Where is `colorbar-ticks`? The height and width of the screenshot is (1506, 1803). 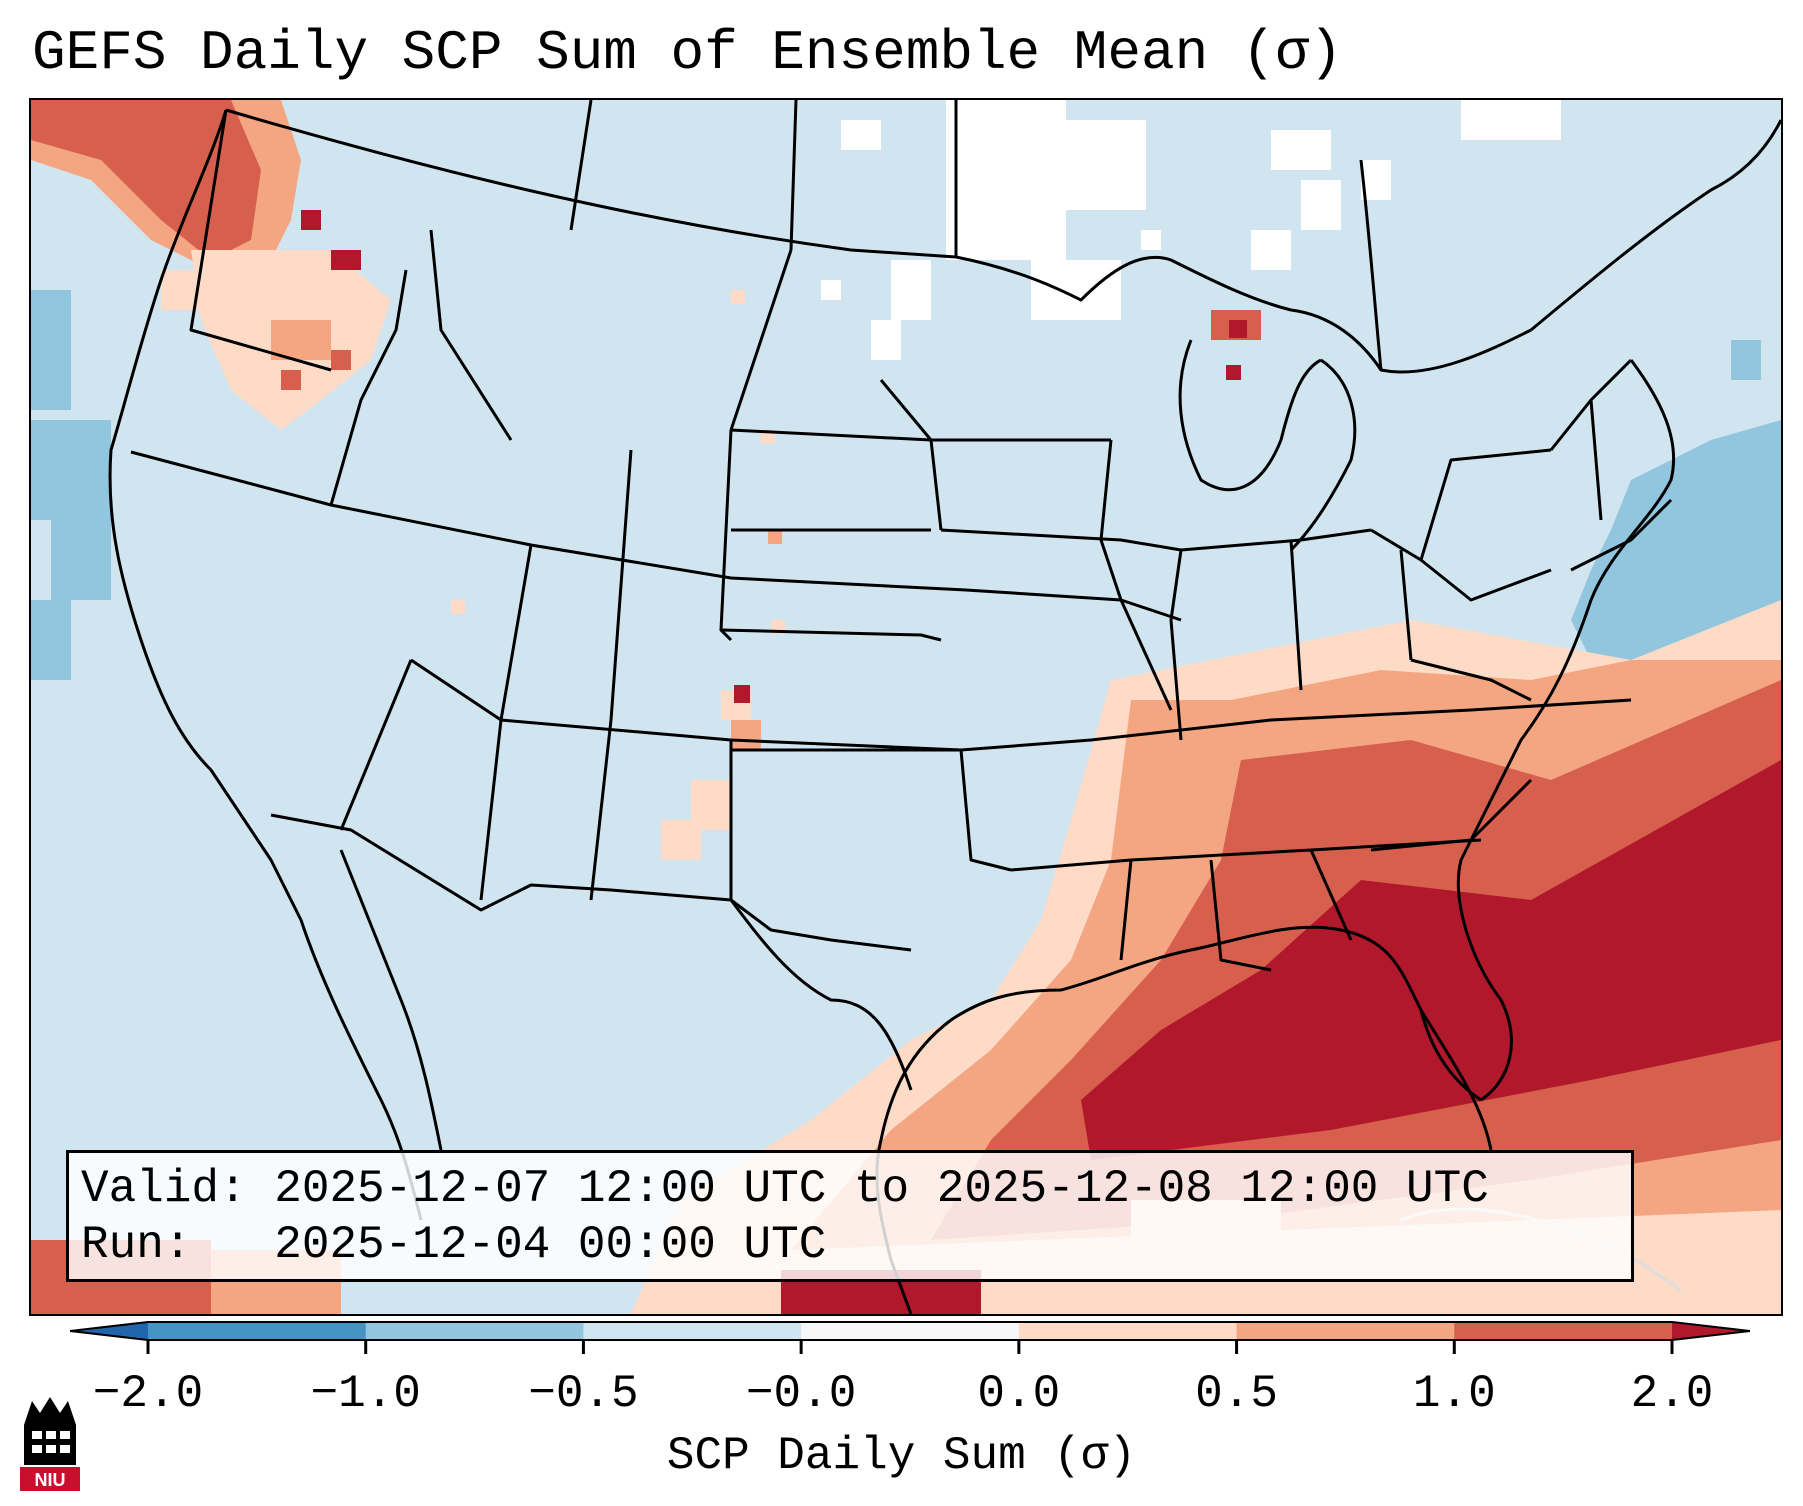 colorbar-ticks is located at coordinates (910, 1347).